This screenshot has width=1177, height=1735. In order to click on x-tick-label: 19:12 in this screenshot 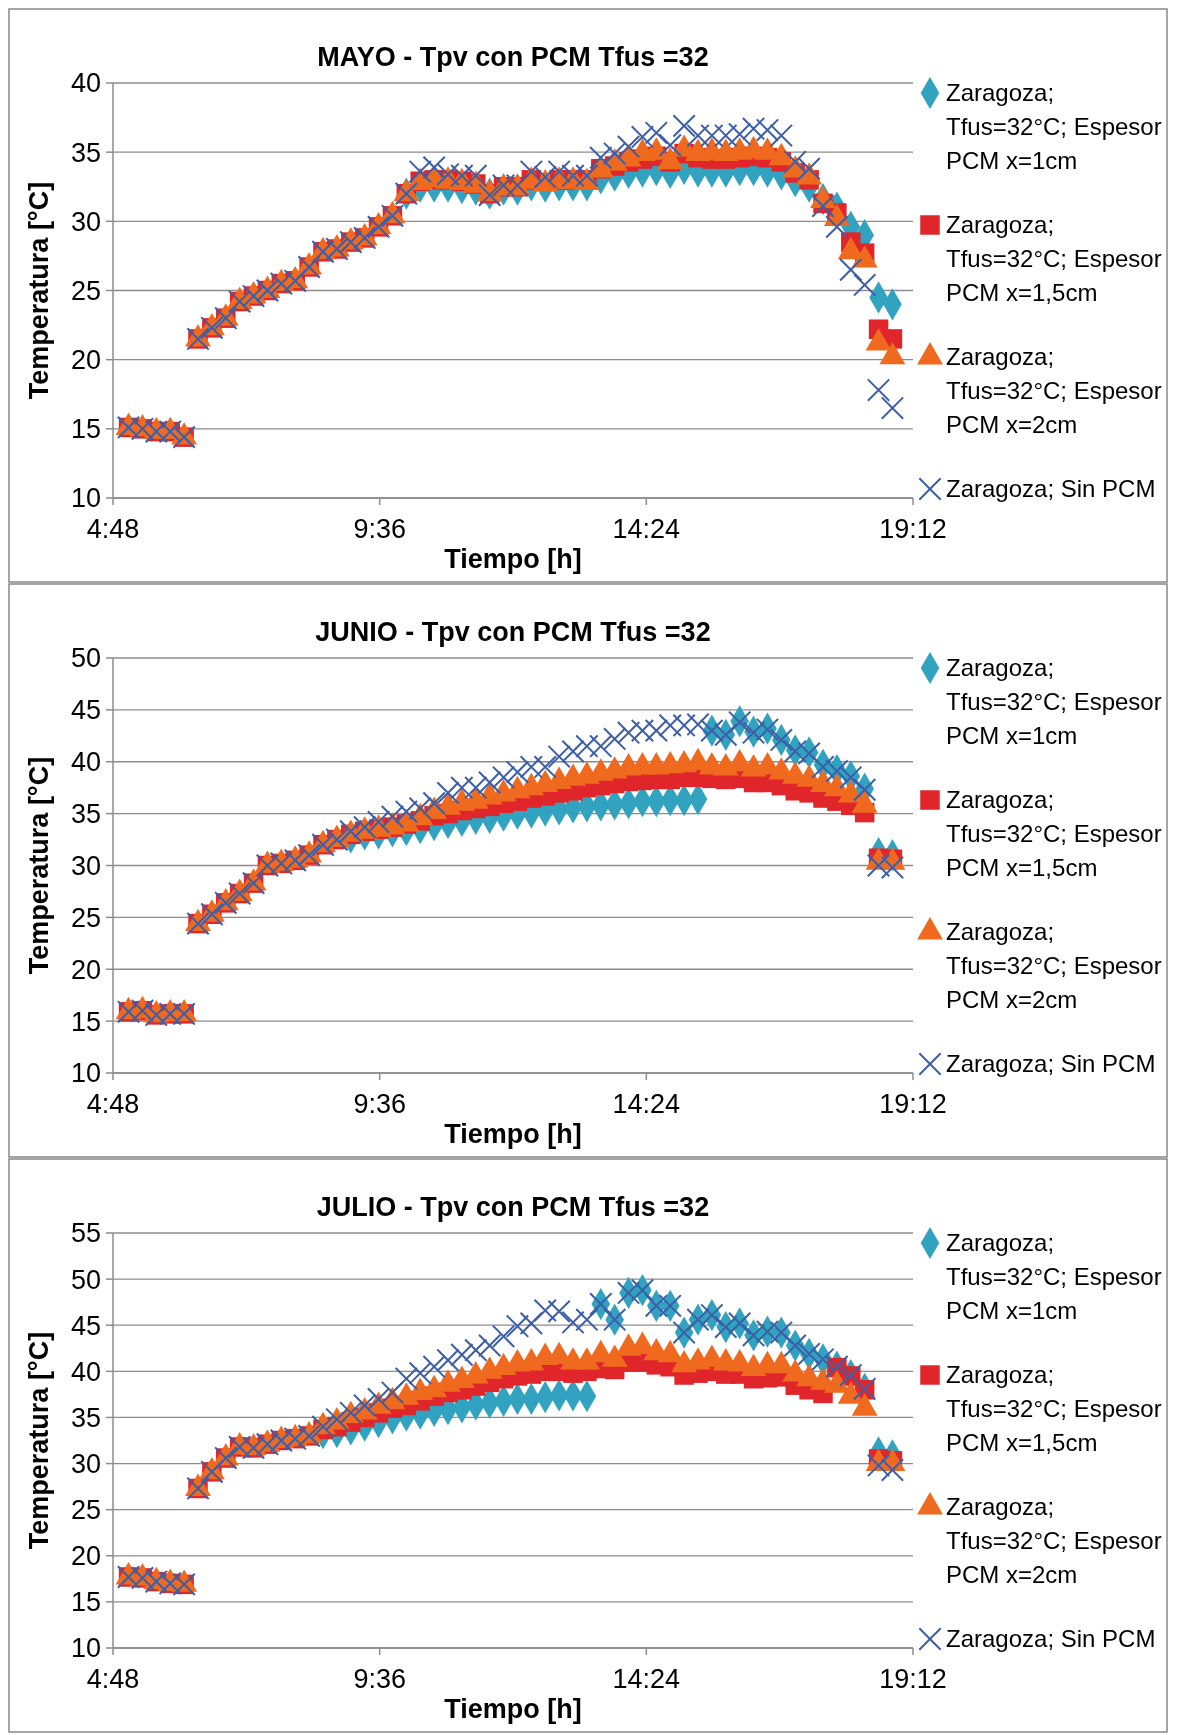, I will do `click(913, 529)`.